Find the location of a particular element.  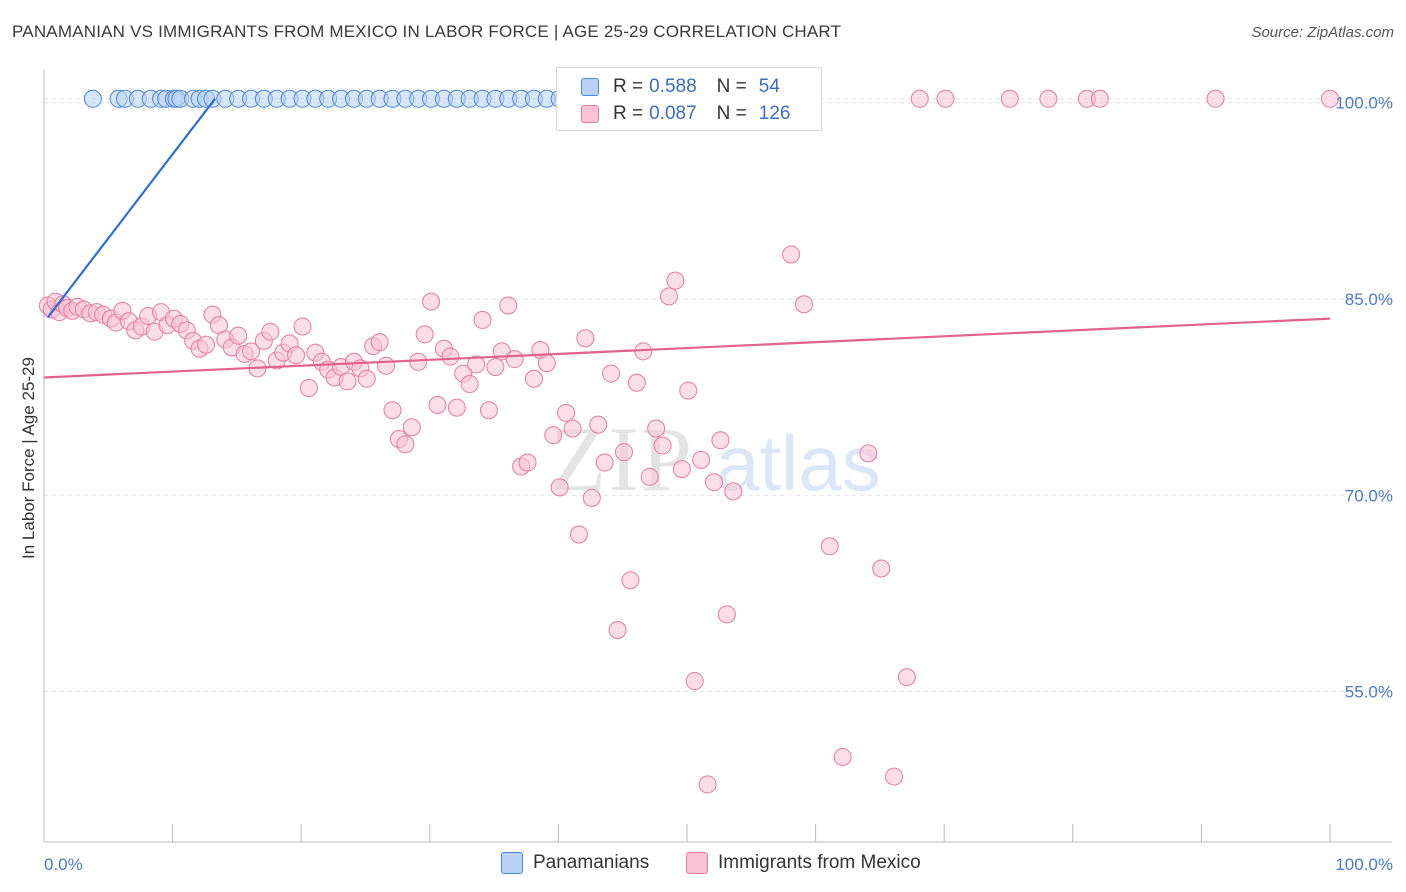

legend-row-immigrants: R = 0.087 N = 126 is located at coordinates (685, 114).